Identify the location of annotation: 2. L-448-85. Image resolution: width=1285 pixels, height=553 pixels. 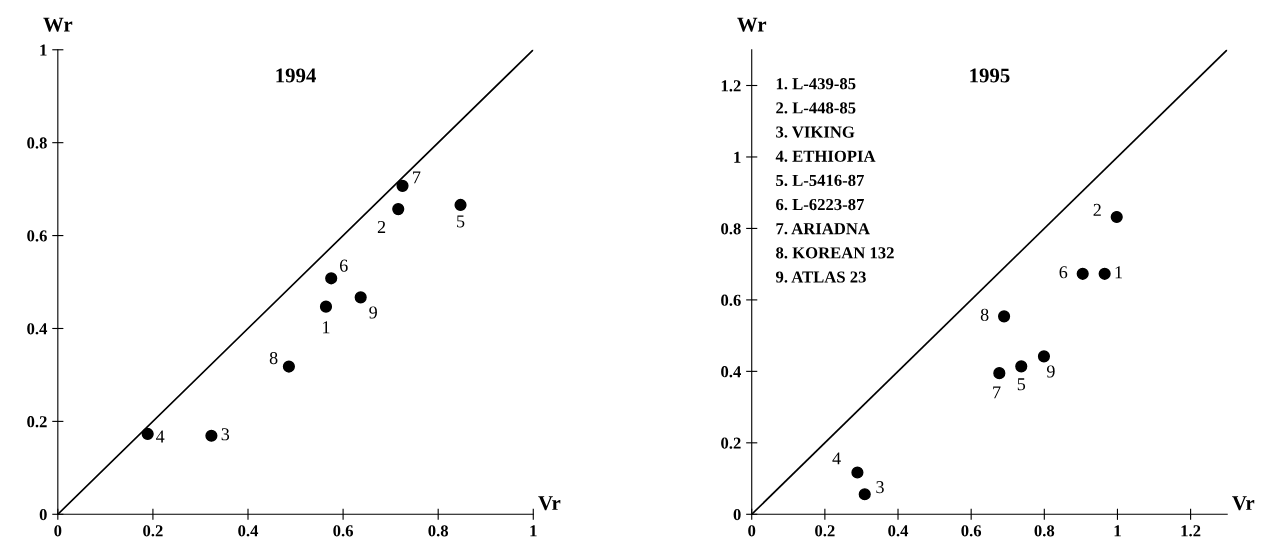
(816, 108).